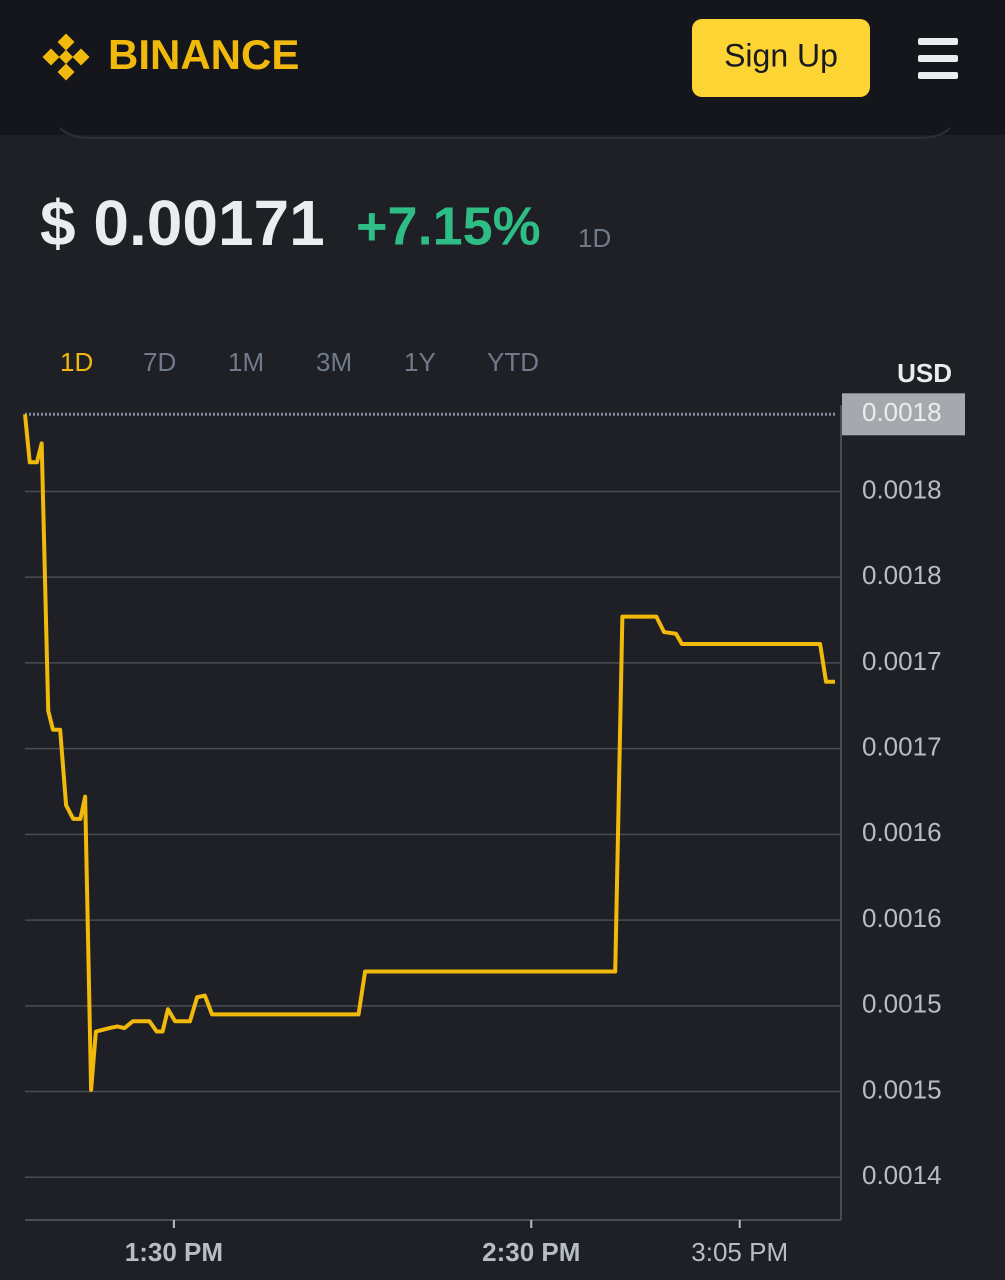 The image size is (1005, 1280). I want to click on x-tick-label: 2:30 PM, so click(531, 1252).